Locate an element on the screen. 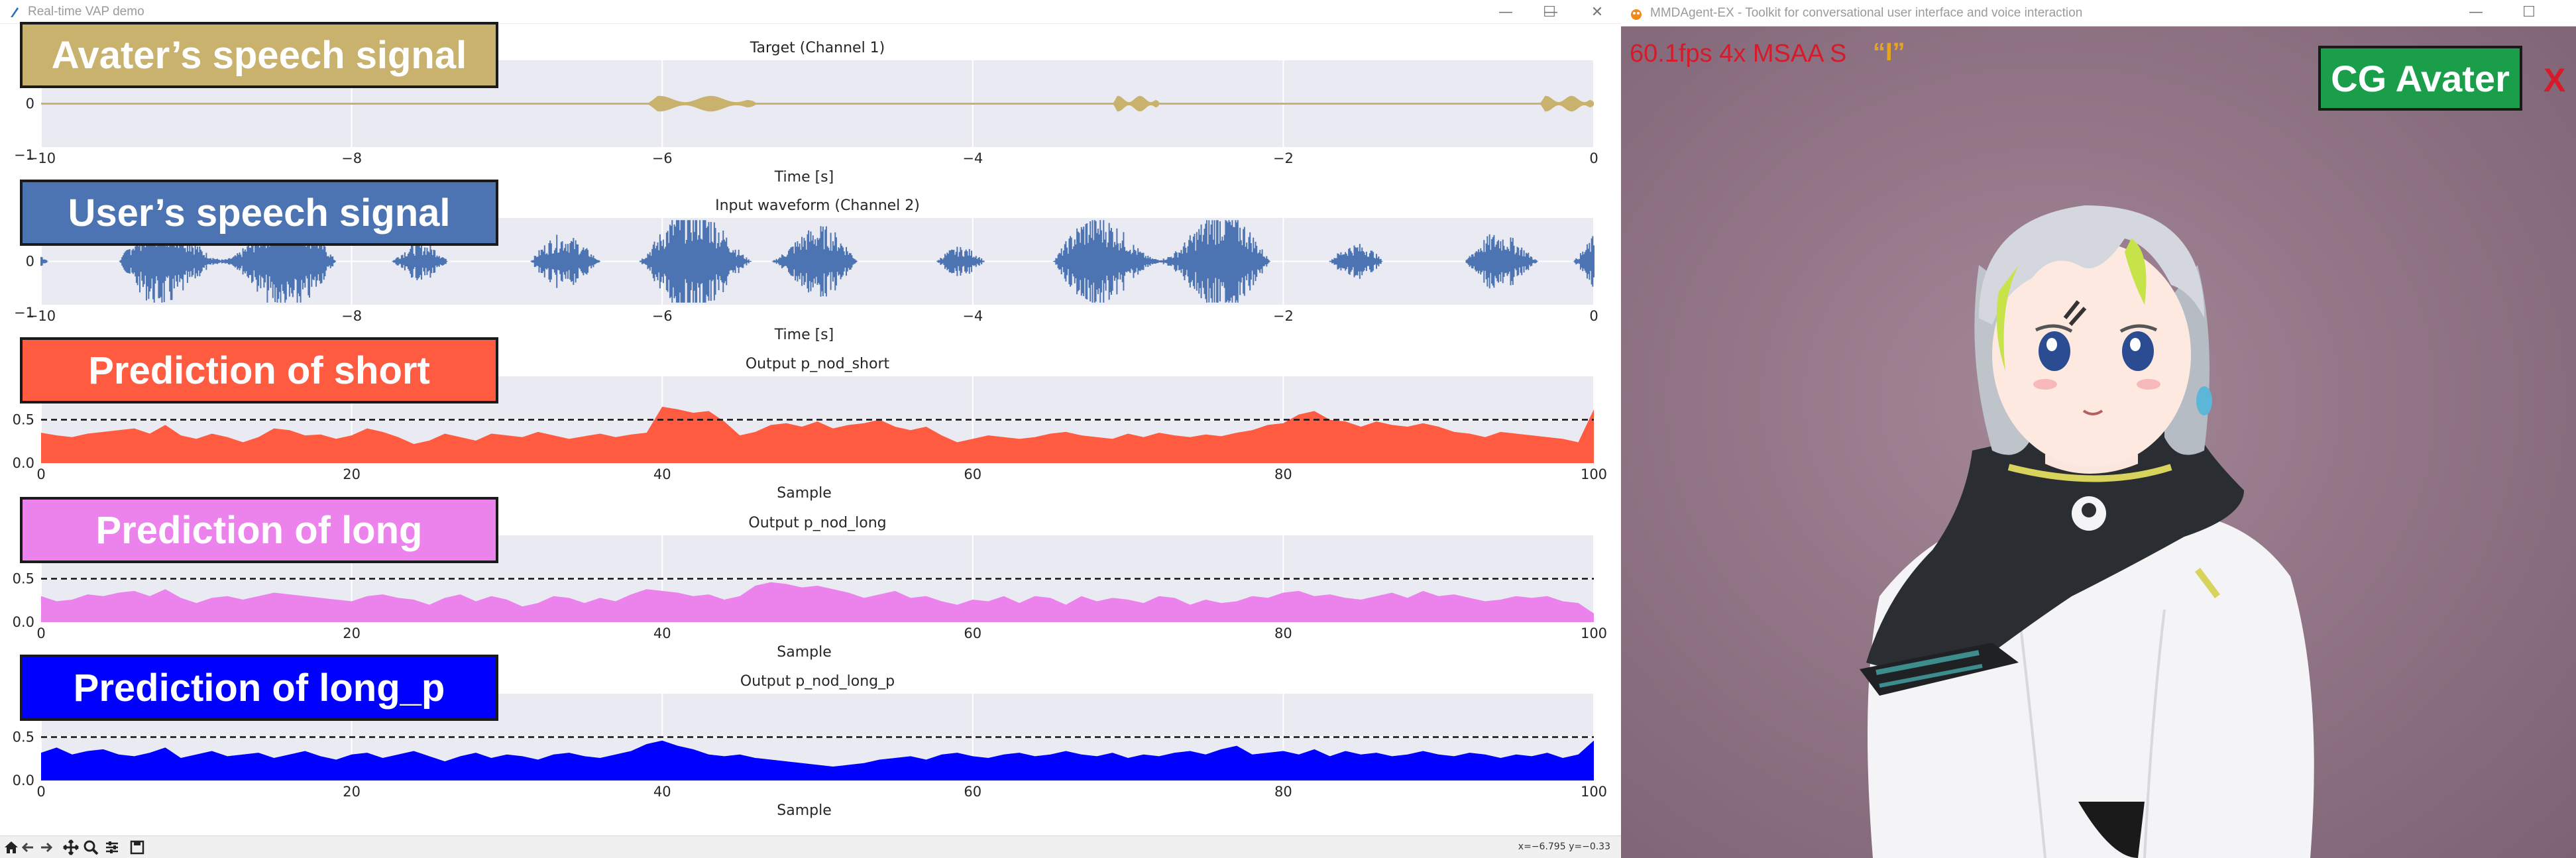  home-icon is located at coordinates (11, 848).